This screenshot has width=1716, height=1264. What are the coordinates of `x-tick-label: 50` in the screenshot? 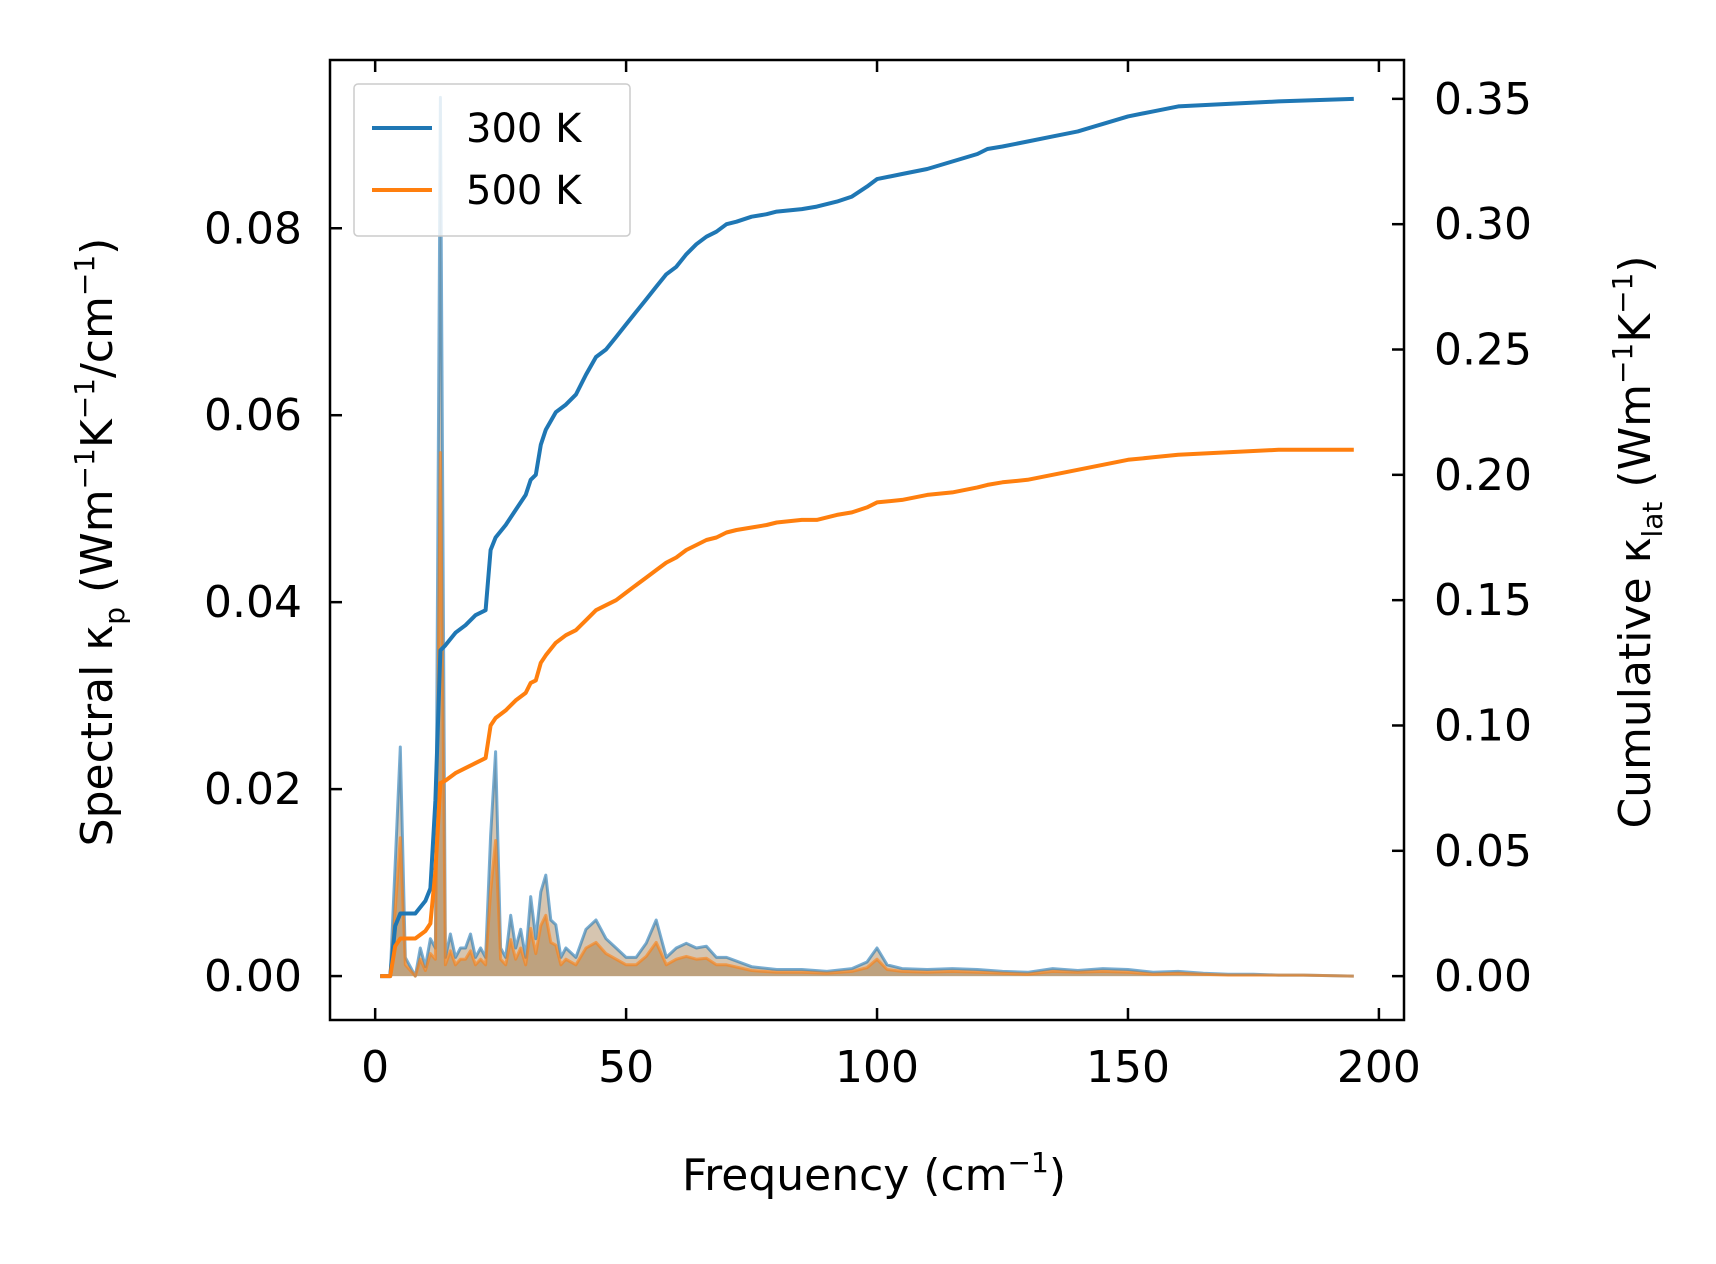 It's located at (626, 1067).